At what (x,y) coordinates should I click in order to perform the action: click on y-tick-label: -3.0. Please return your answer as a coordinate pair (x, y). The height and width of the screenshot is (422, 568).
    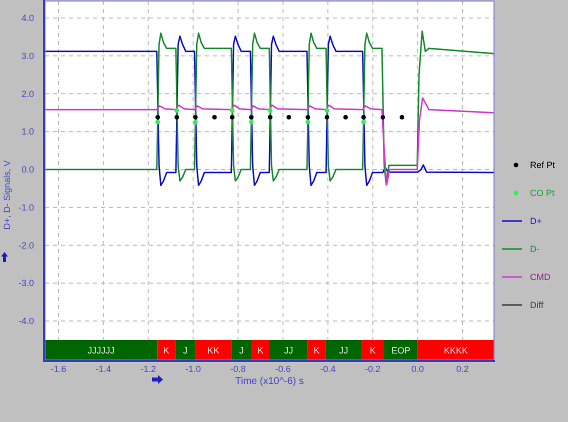
    Looking at the image, I should click on (26, 283).